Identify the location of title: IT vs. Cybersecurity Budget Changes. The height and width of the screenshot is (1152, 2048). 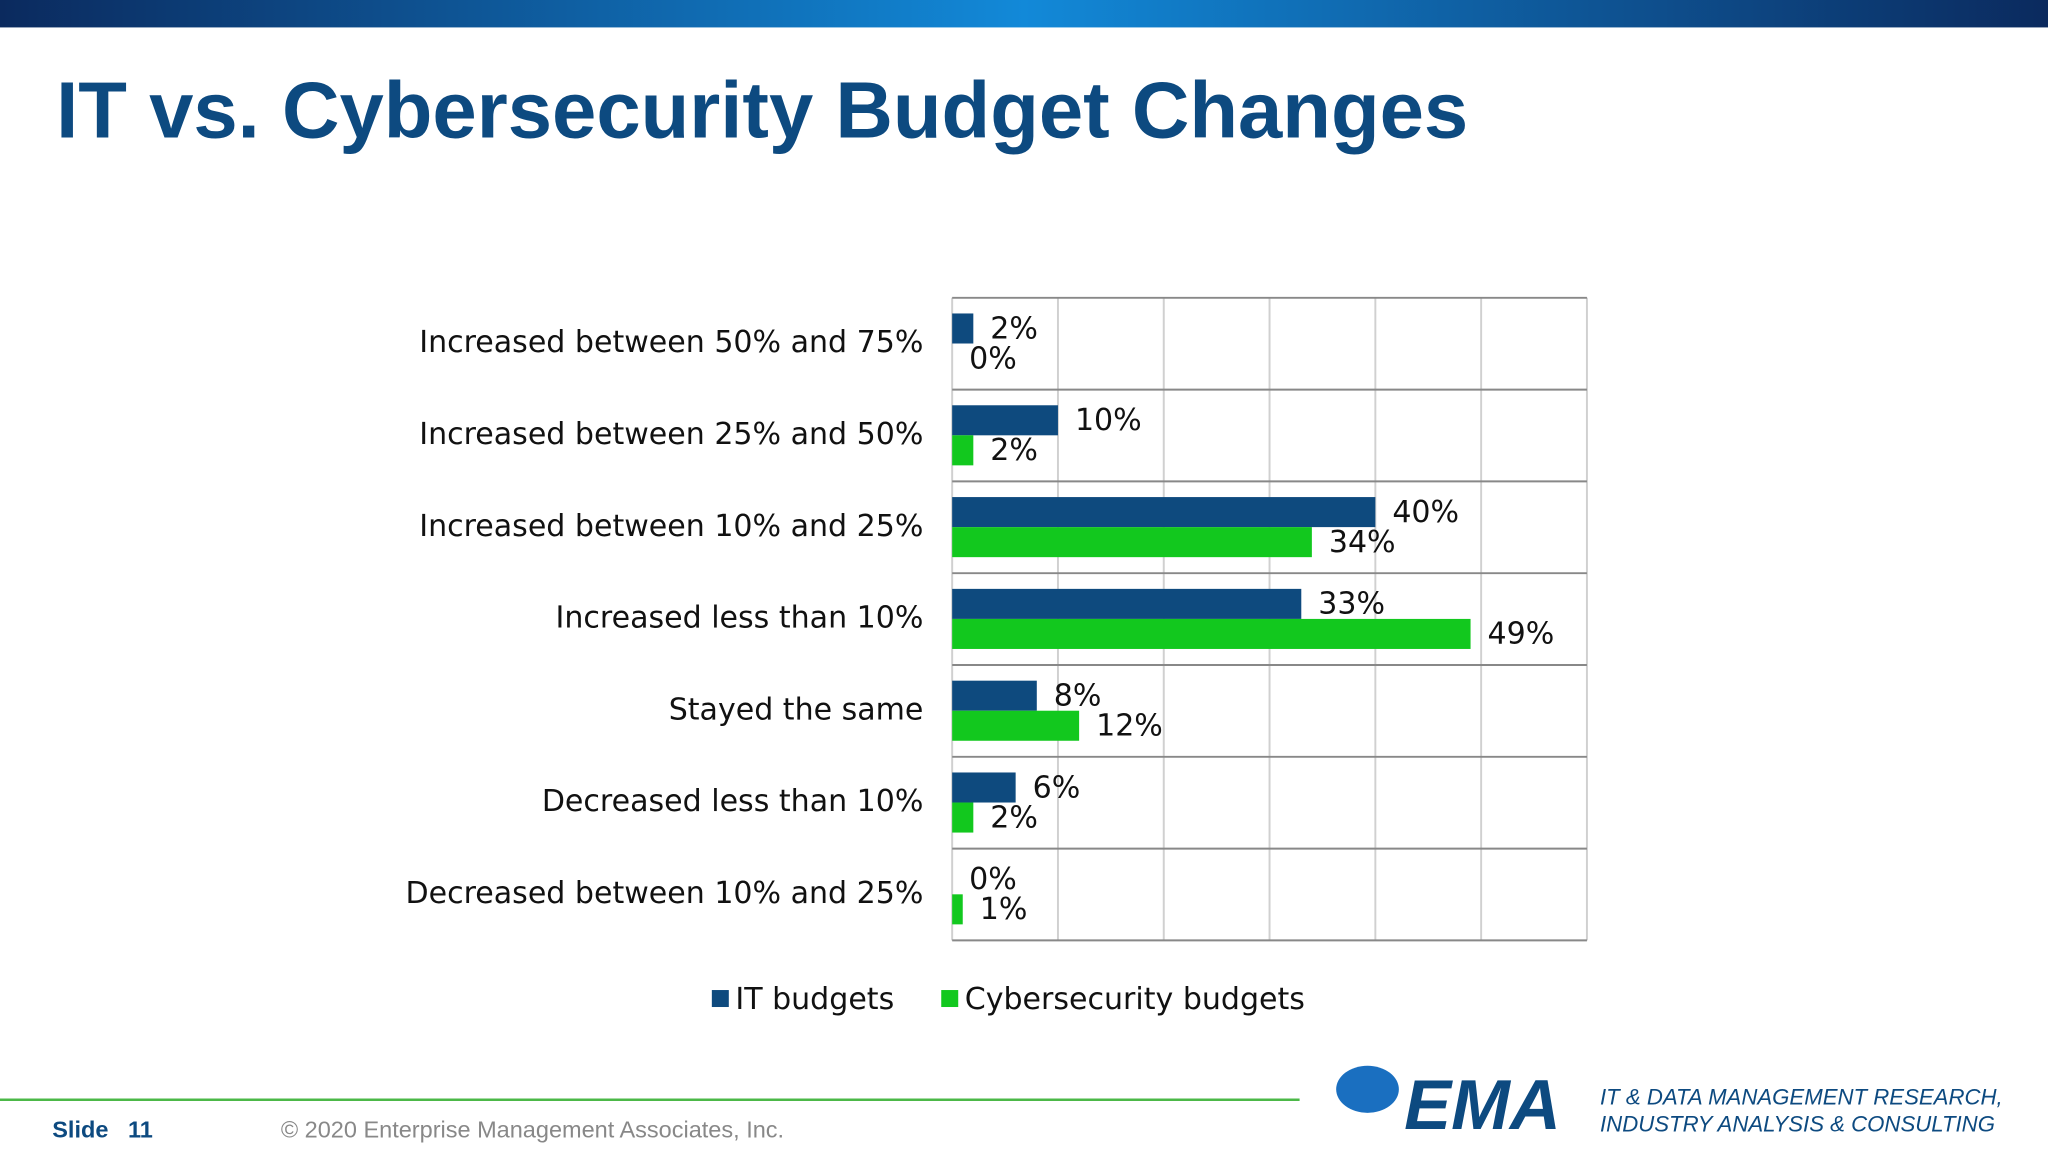
(762, 109).